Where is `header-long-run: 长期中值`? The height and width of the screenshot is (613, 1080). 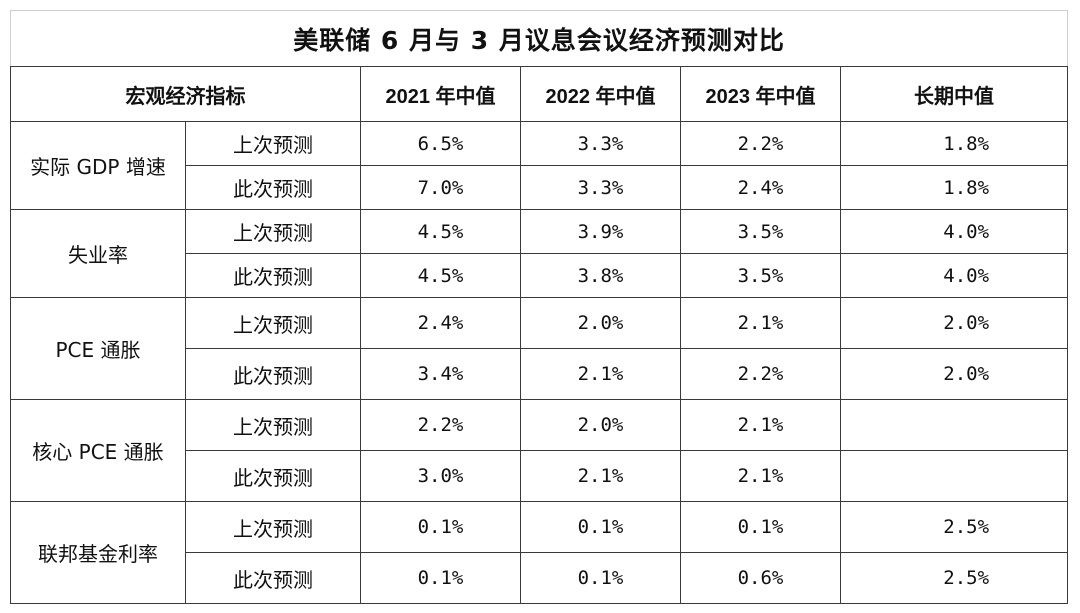
header-long-run: 长期中值 is located at coordinates (954, 94).